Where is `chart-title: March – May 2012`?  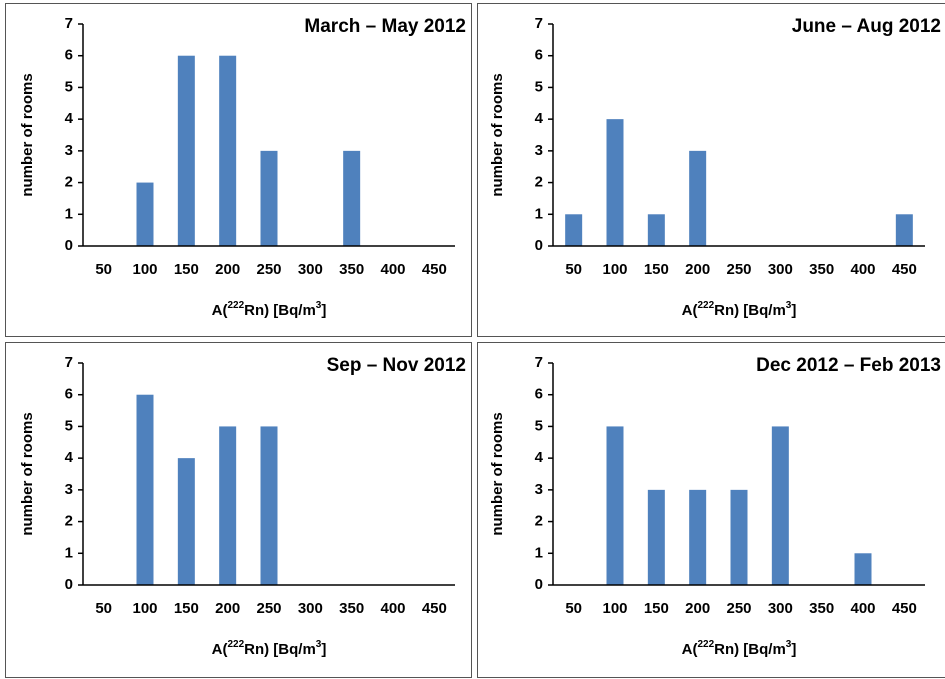
chart-title: March – May 2012 is located at coordinates (385, 26).